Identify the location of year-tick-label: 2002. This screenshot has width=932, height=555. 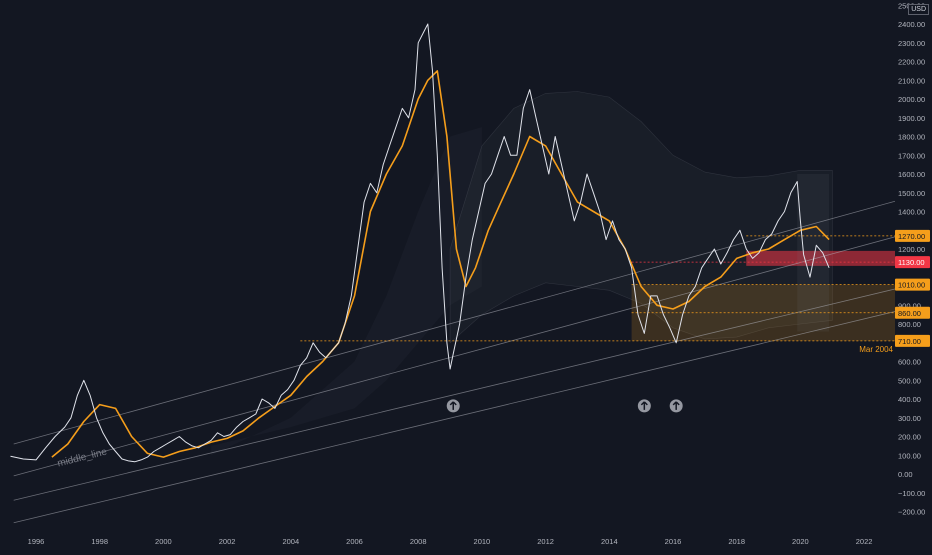
(227, 541).